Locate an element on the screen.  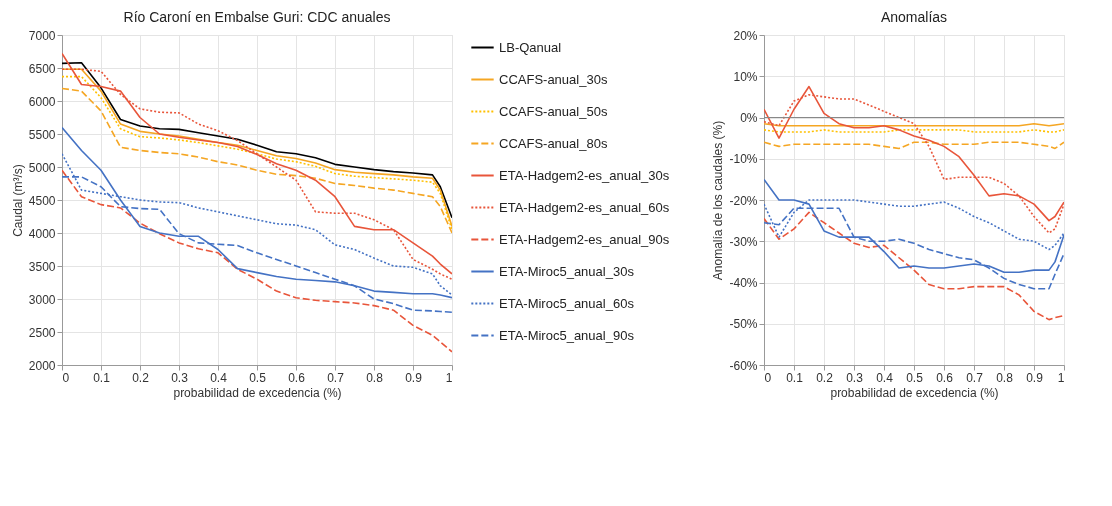
y-tick-label: 10% is located at coordinates (745, 76).